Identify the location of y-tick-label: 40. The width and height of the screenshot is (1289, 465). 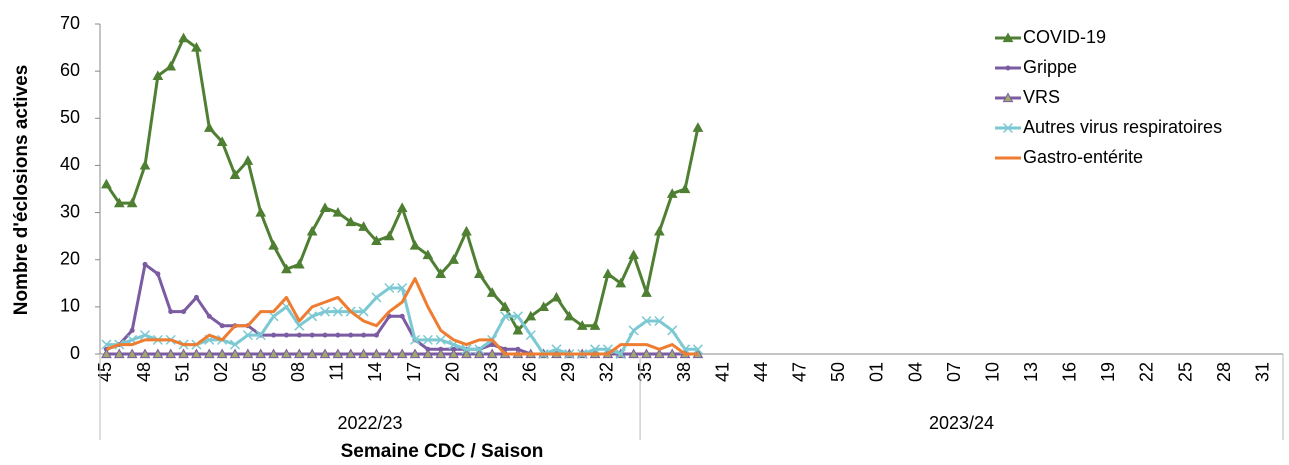
(70, 164).